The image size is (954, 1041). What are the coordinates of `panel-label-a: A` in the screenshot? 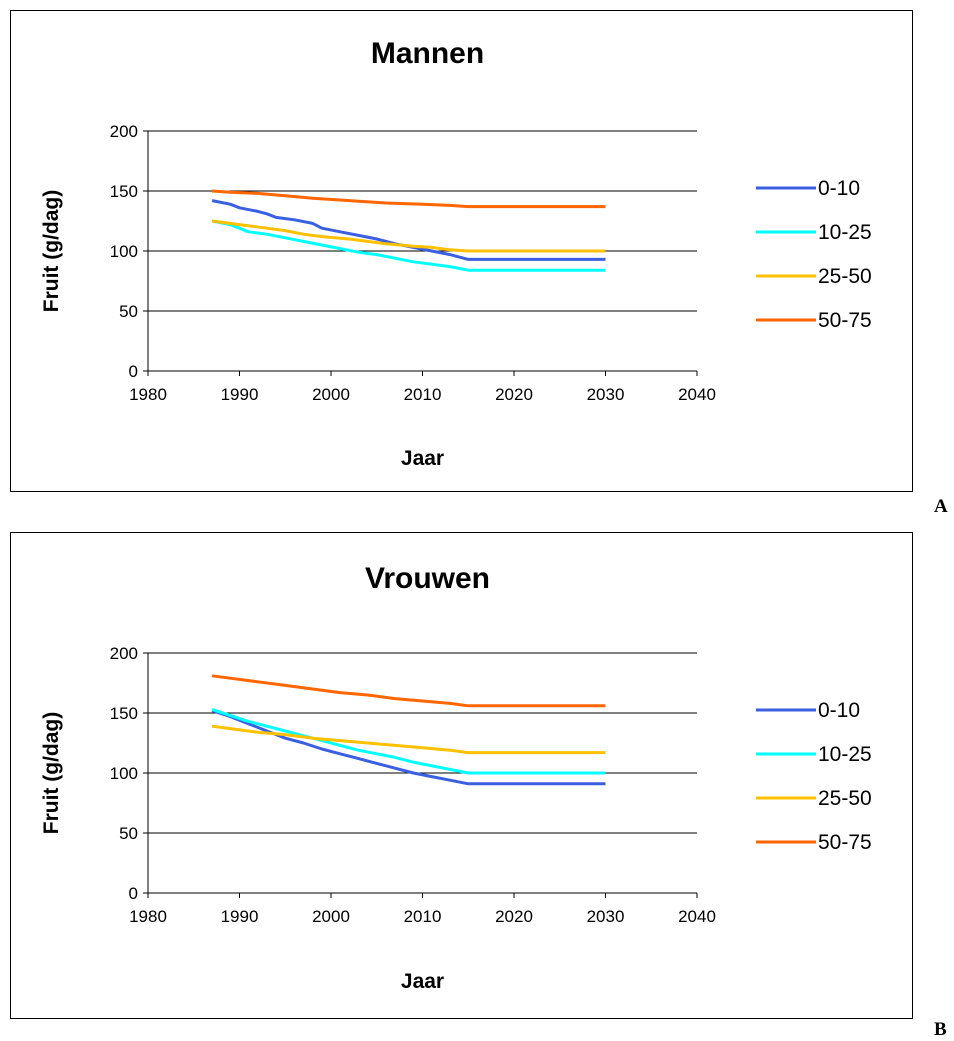 It's located at (941, 506).